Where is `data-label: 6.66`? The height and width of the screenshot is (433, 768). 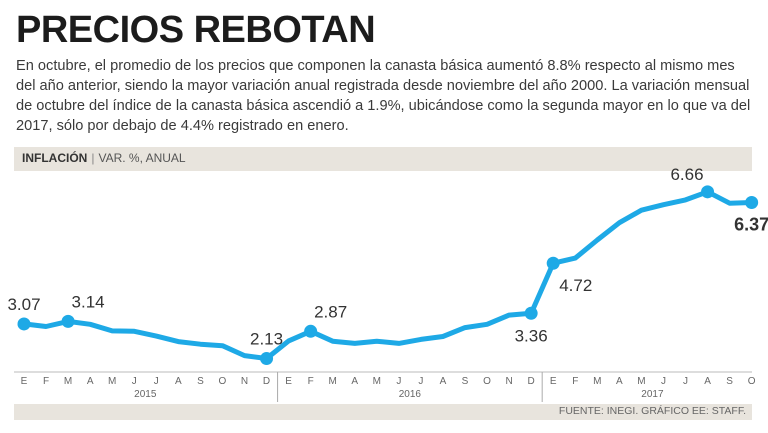 data-label: 6.66 is located at coordinates (686, 174).